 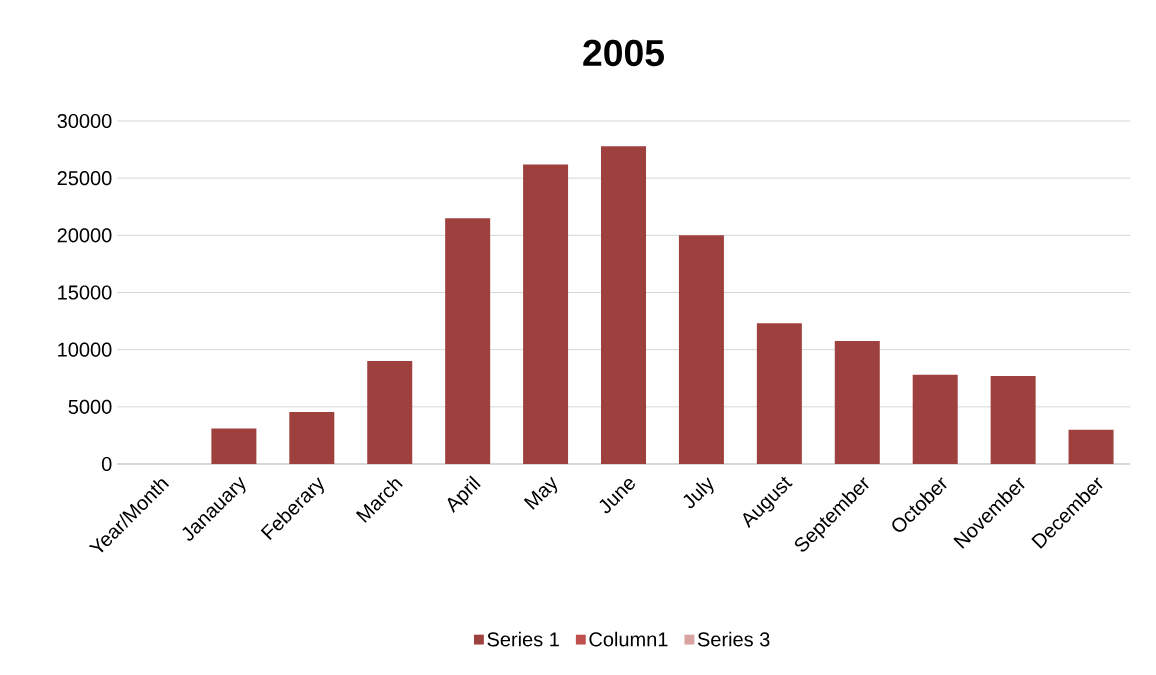 I want to click on legend-label: Series 1, so click(x=523, y=639).